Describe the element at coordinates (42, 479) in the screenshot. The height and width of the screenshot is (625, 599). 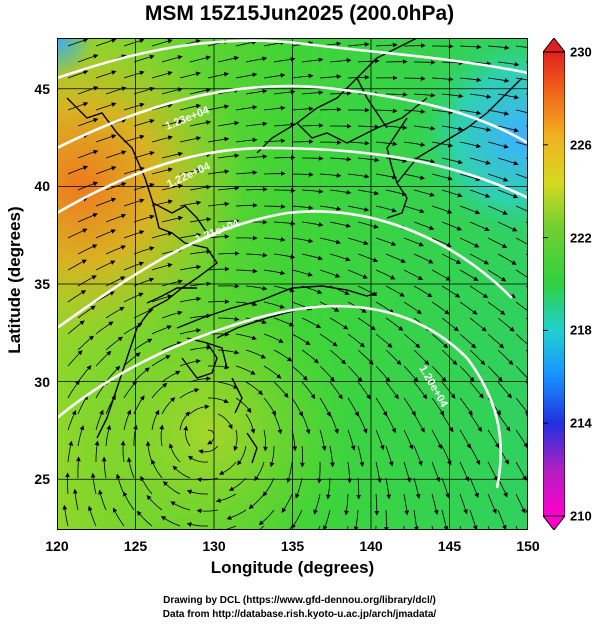
I see `y-tick-label: 25` at that location.